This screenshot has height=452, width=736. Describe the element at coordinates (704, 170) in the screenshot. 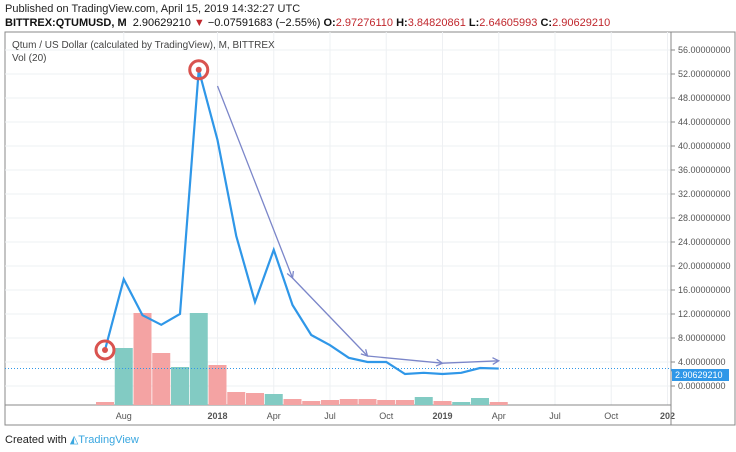

I see `y-tick-label: 36.00000000` at that location.